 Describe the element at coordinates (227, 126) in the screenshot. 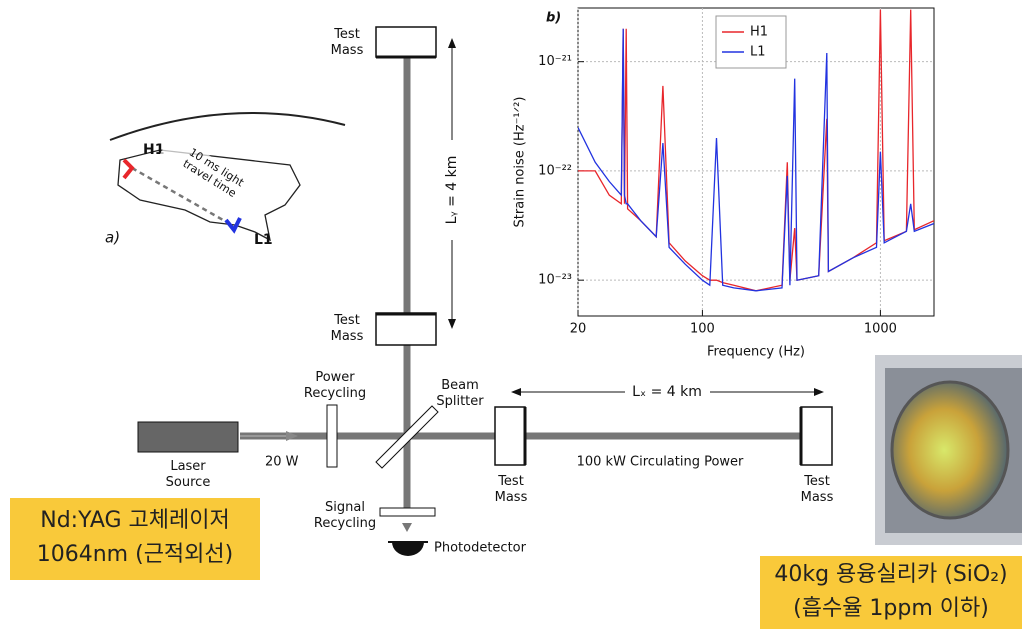

I see `globe-edge` at that location.